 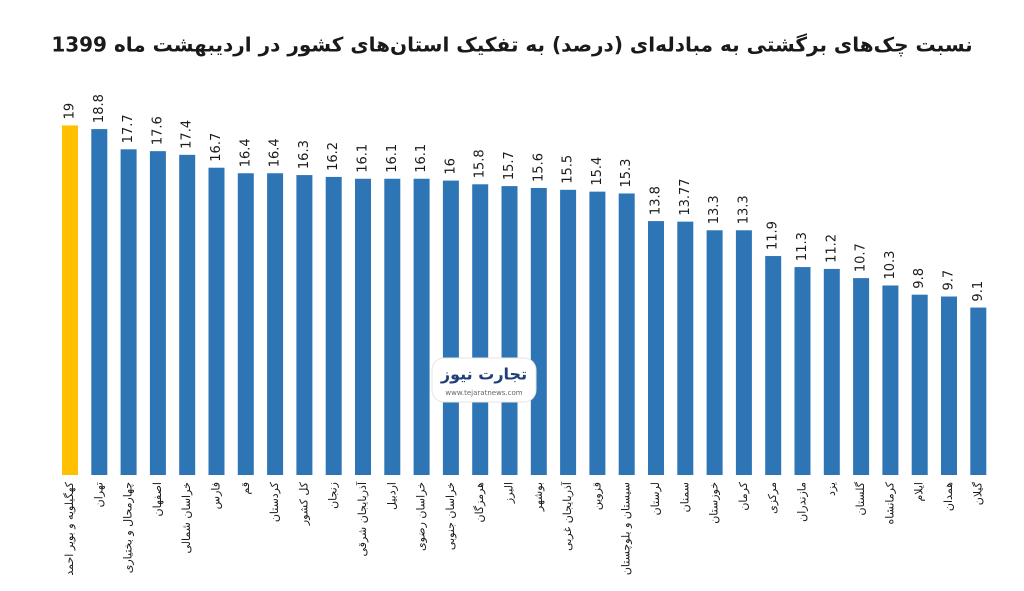 What do you see at coordinates (919, 492) in the screenshot?
I see `x-tick-label: ایلام` at bounding box center [919, 492].